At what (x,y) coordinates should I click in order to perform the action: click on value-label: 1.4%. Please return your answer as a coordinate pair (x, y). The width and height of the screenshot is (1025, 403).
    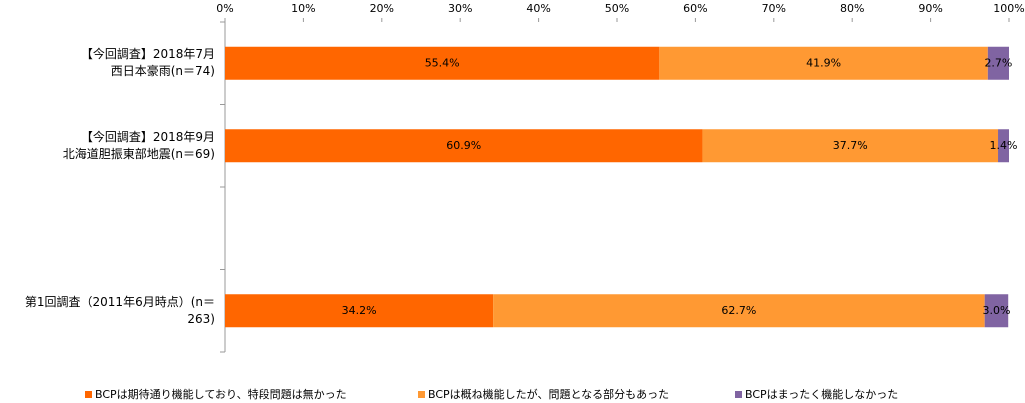
    Looking at the image, I should click on (1004, 145).